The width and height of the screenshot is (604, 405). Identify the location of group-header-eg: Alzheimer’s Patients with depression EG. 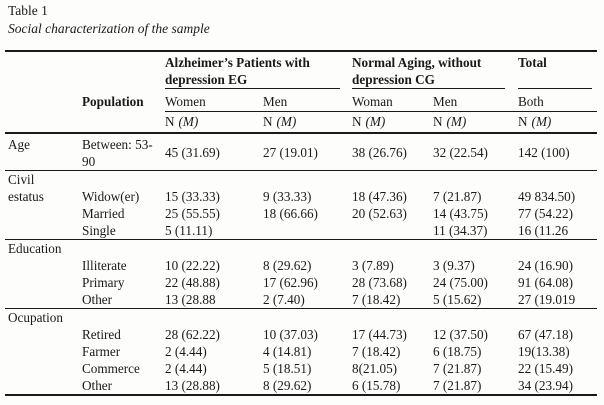
(252, 71).